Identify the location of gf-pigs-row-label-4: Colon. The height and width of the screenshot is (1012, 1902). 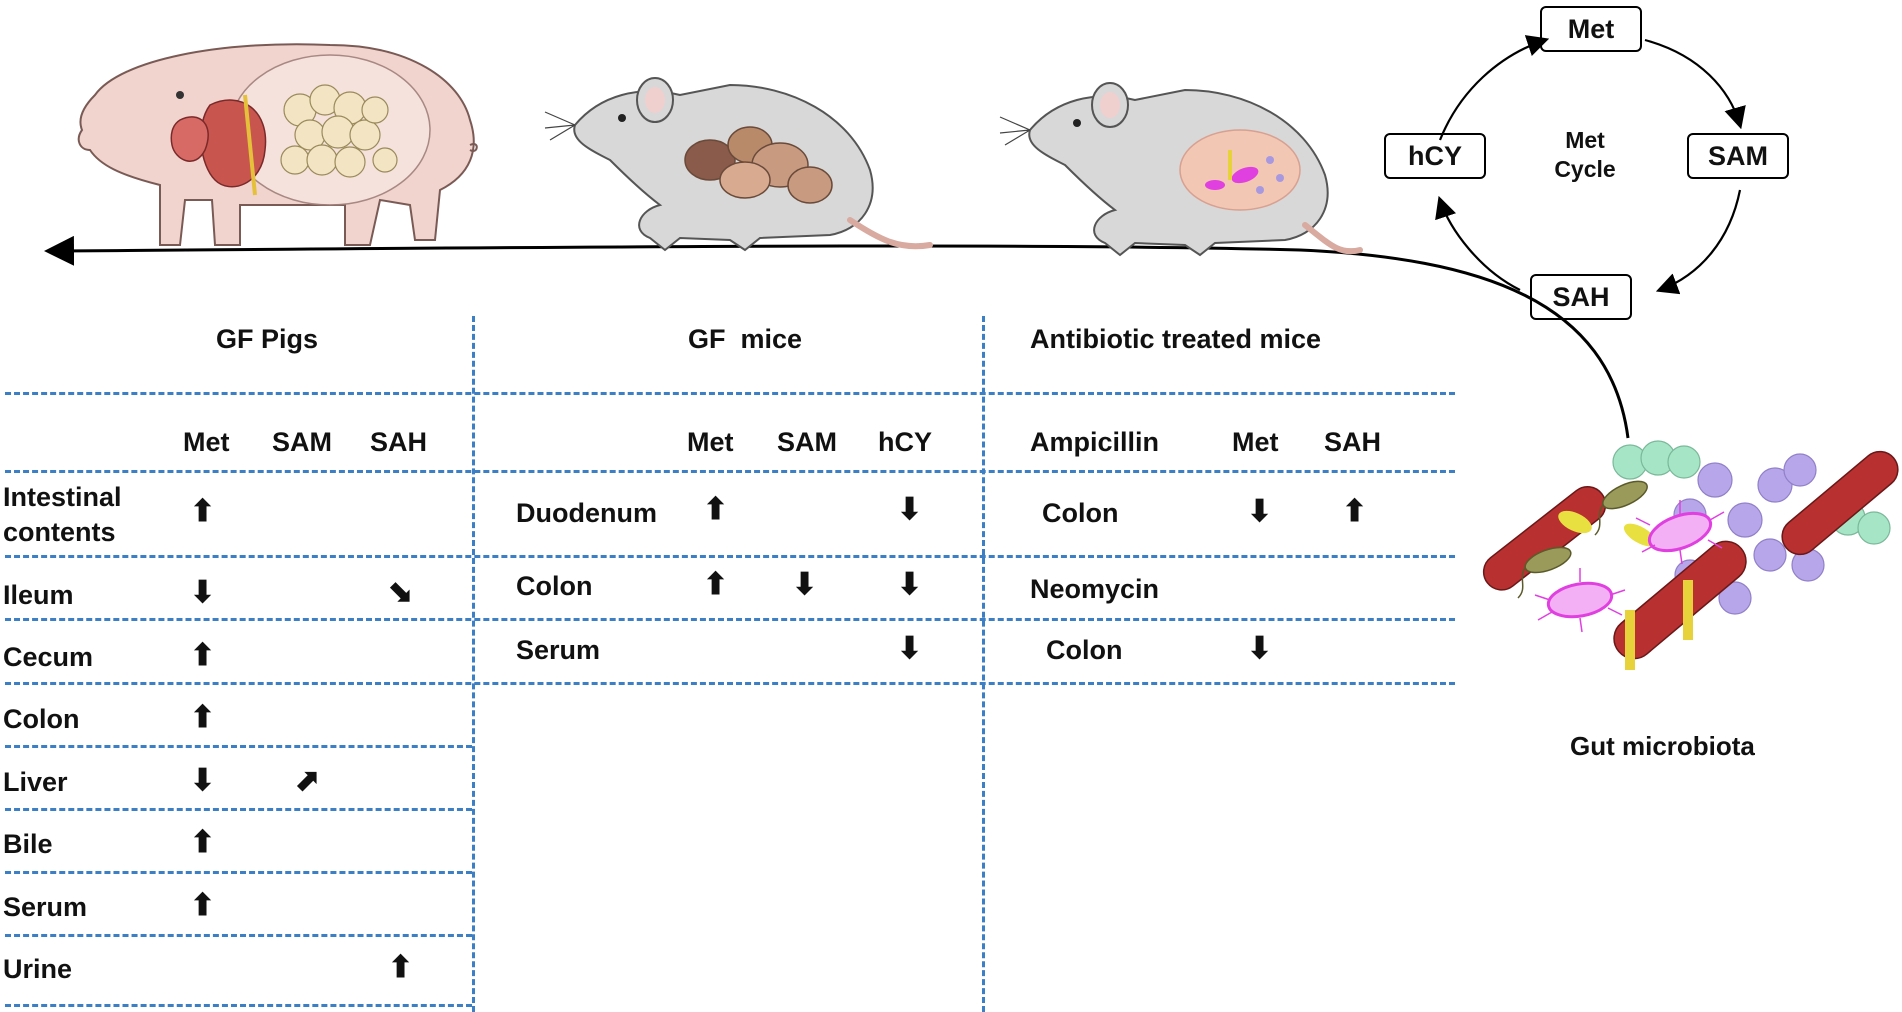
(41, 719).